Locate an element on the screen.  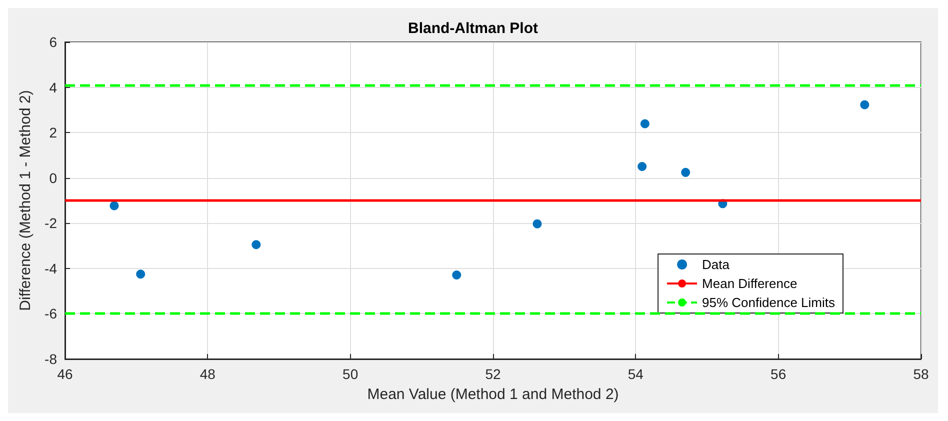
y-tick-label: 0 is located at coordinates (53, 178).